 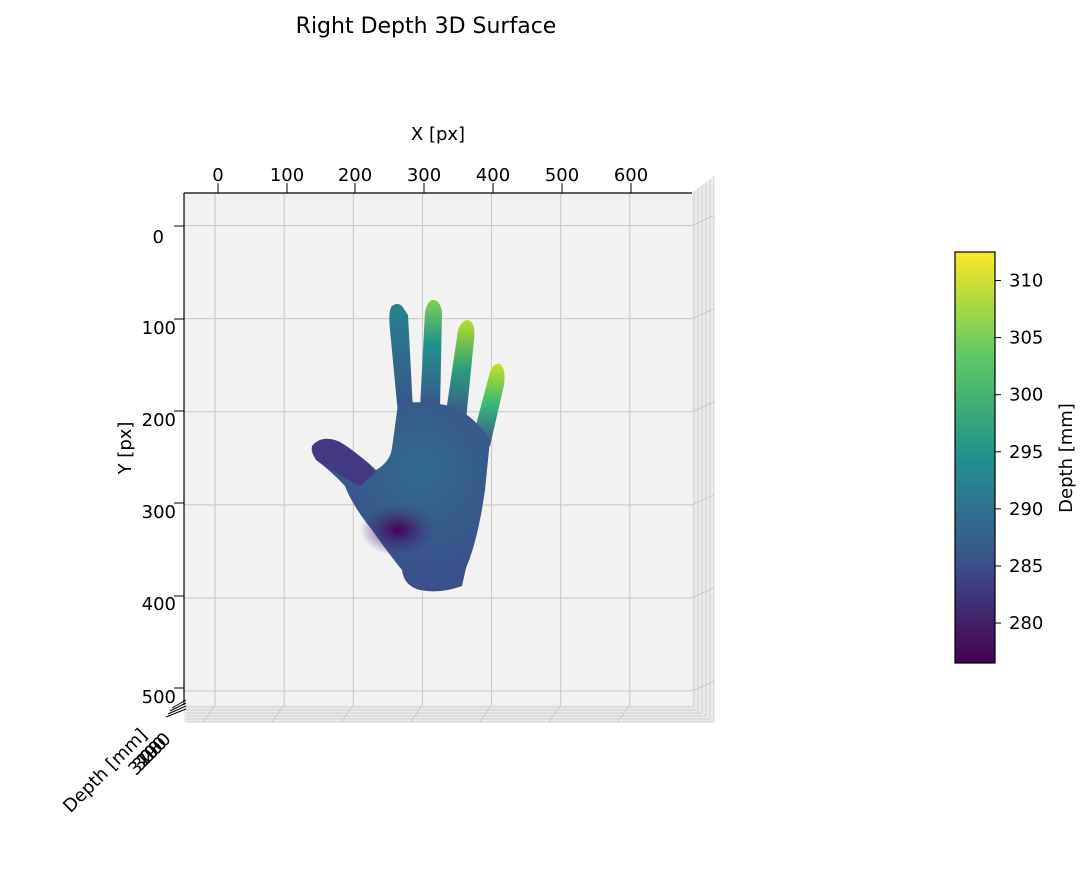 What do you see at coordinates (1026, 281) in the screenshot?
I see `colorbar-tick-label: 310` at bounding box center [1026, 281].